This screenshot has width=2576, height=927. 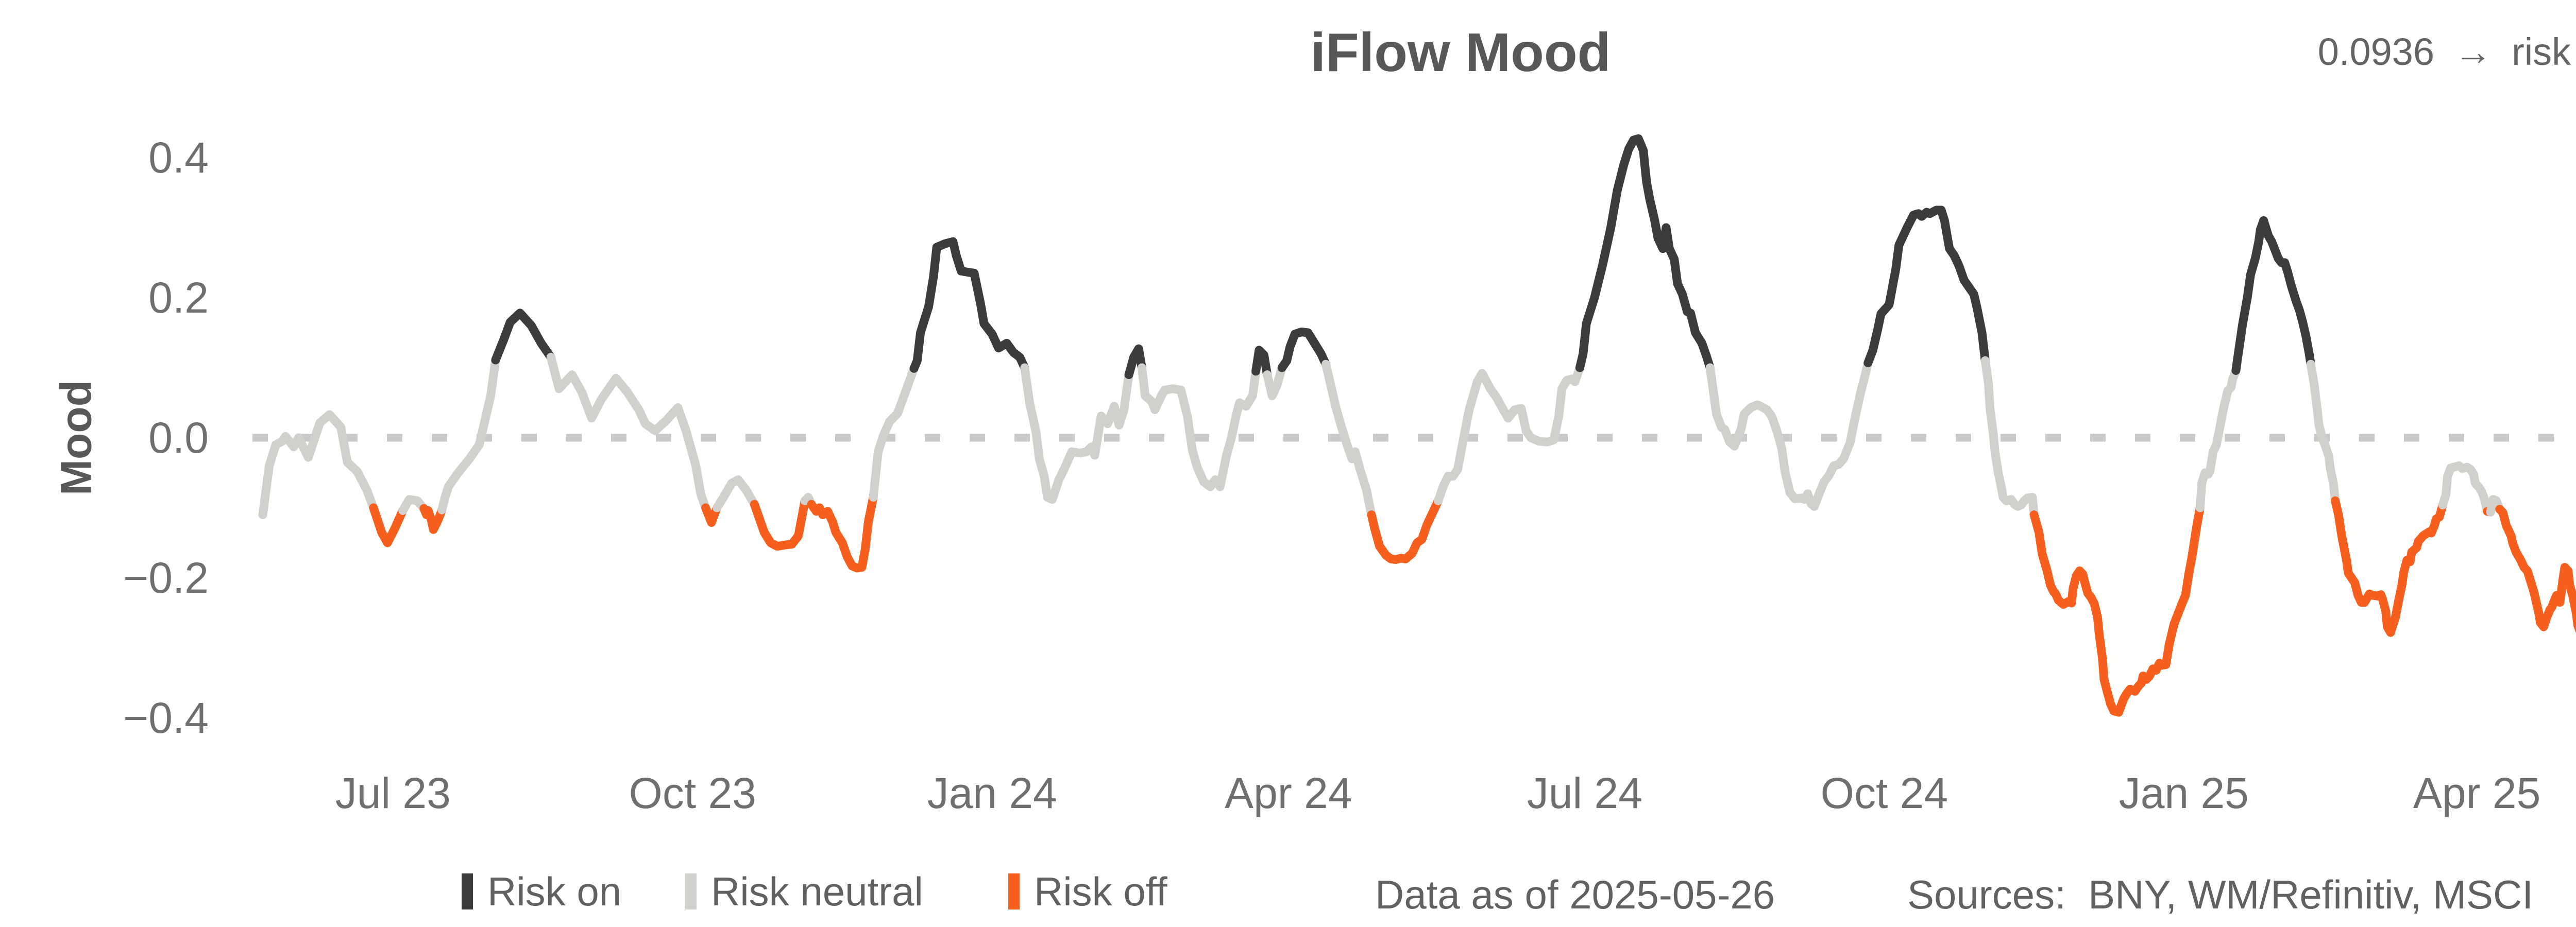 What do you see at coordinates (2184, 793) in the screenshot?
I see `x-tick-label: Jan 25` at bounding box center [2184, 793].